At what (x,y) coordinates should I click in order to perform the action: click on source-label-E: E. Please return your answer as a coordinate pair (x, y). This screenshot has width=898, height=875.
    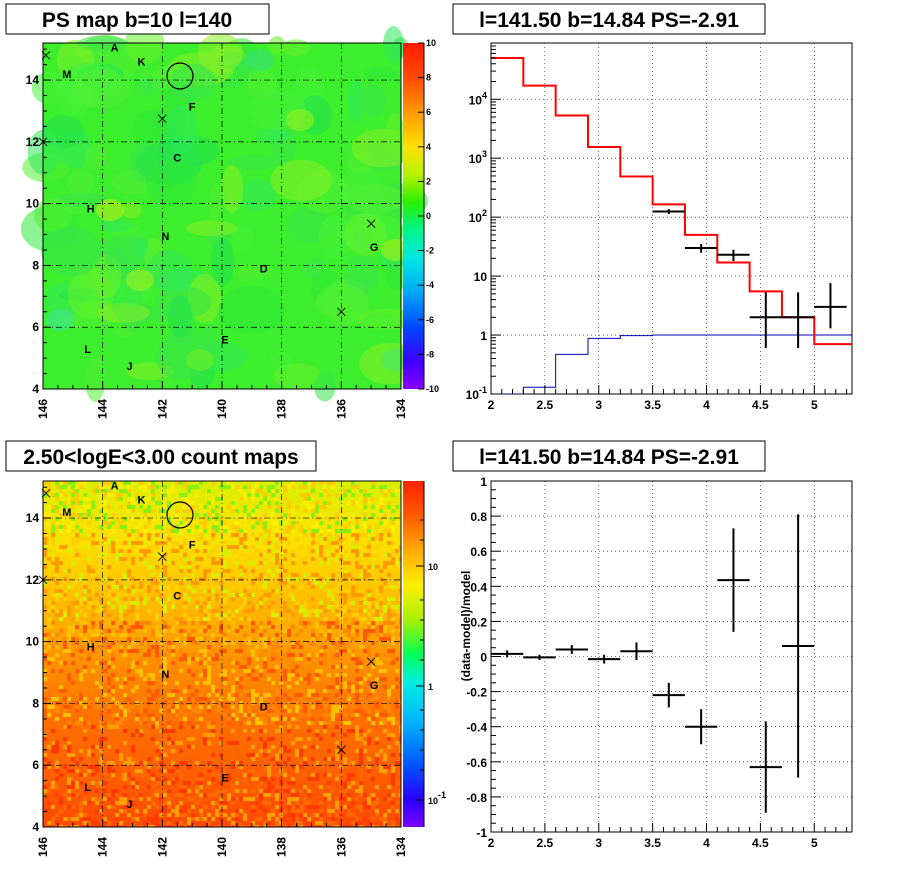
    Looking at the image, I should click on (224, 341).